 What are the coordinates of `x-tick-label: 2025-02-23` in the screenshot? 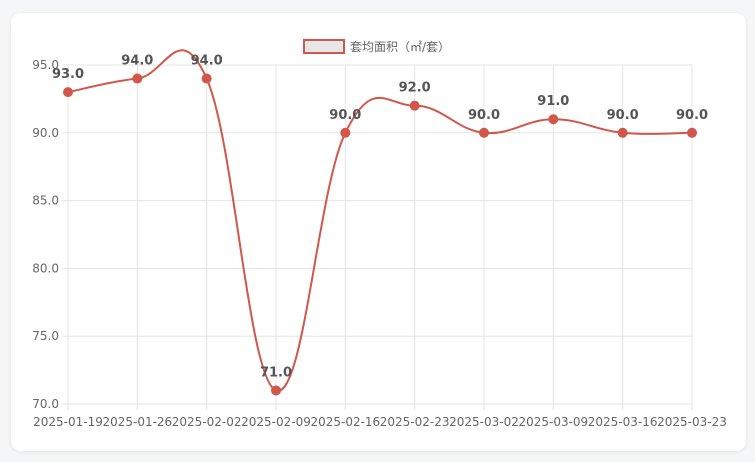 It's located at (415, 422).